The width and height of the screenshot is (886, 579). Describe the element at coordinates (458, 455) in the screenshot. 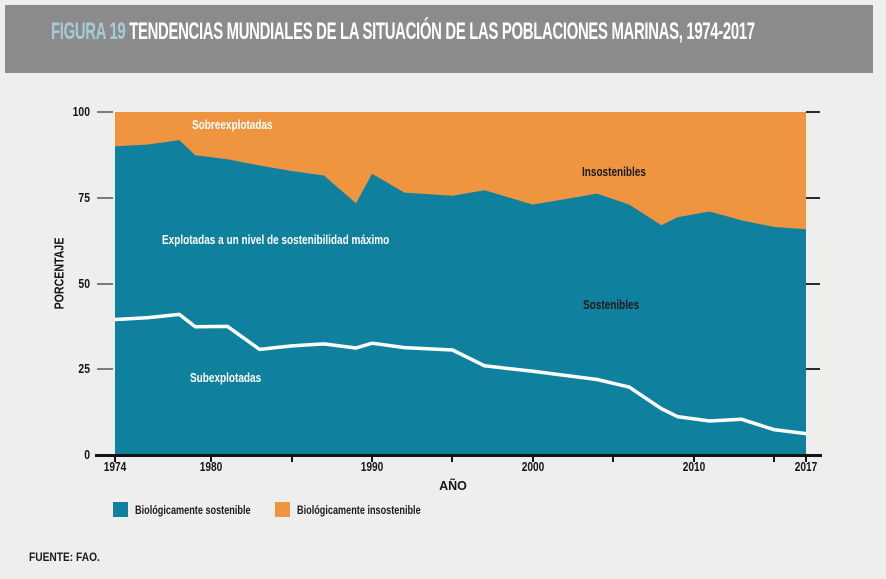

I see `x-axis-line` at that location.